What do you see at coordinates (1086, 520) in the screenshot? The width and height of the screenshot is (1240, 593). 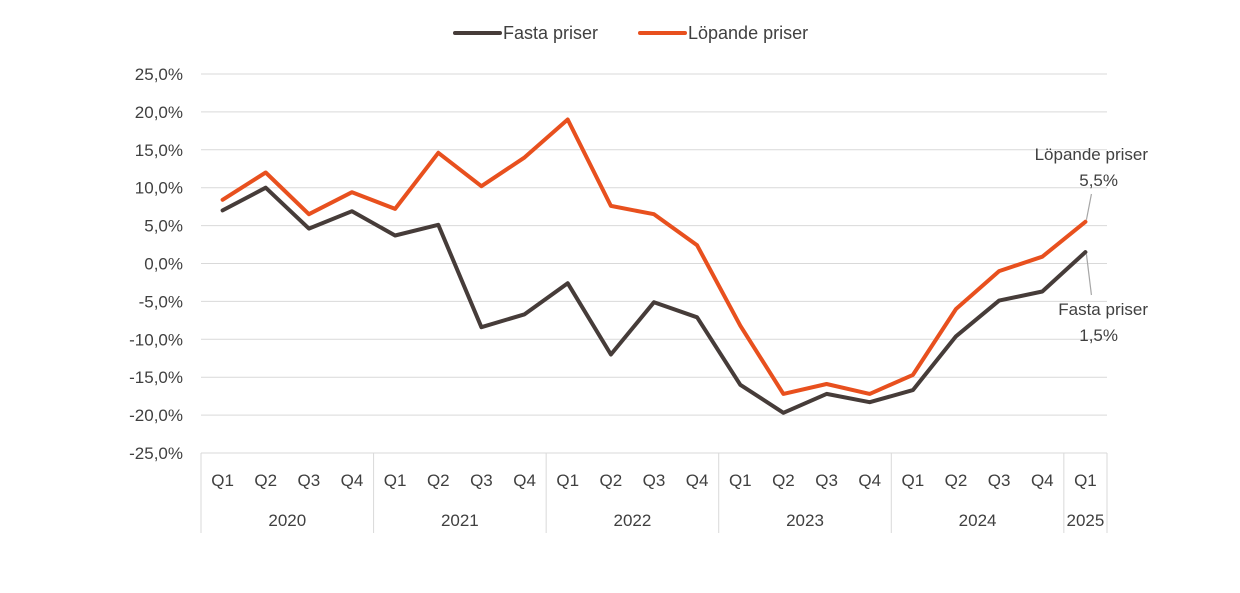 I see `year-label: 2025` at bounding box center [1086, 520].